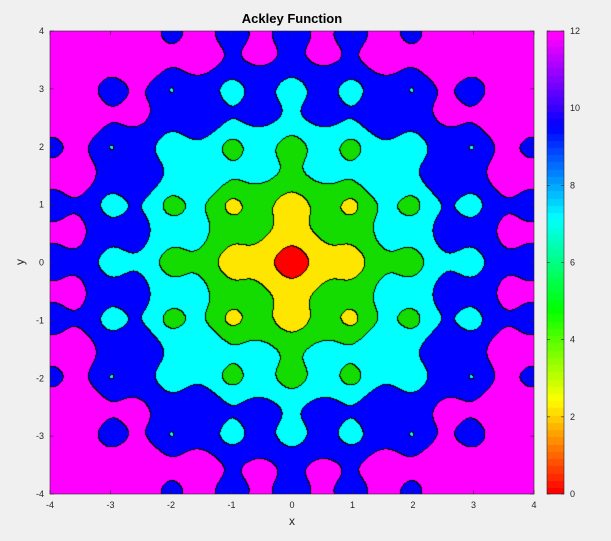  I want to click on colorbar-tick-label: 8, so click(572, 185).